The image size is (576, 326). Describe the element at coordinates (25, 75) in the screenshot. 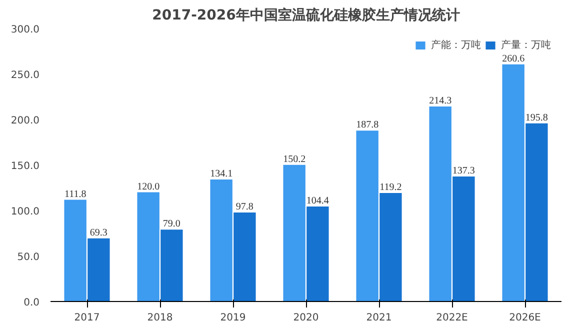

I see `y-tick-label: 250.0` at that location.